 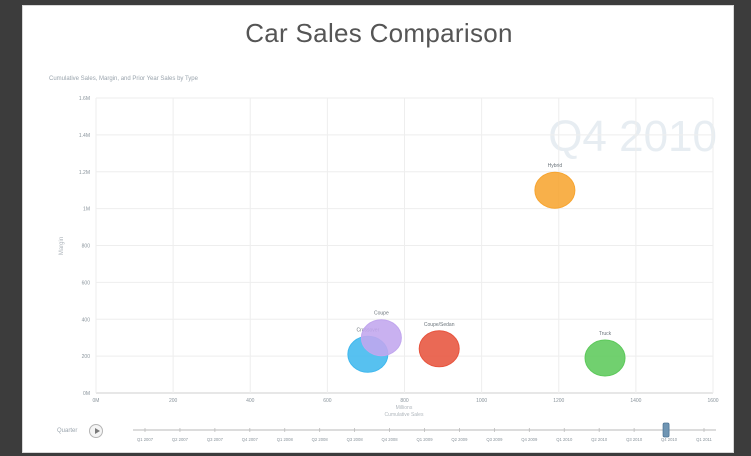 I want to click on y-tick-label: 1.6M, so click(x=84, y=99).